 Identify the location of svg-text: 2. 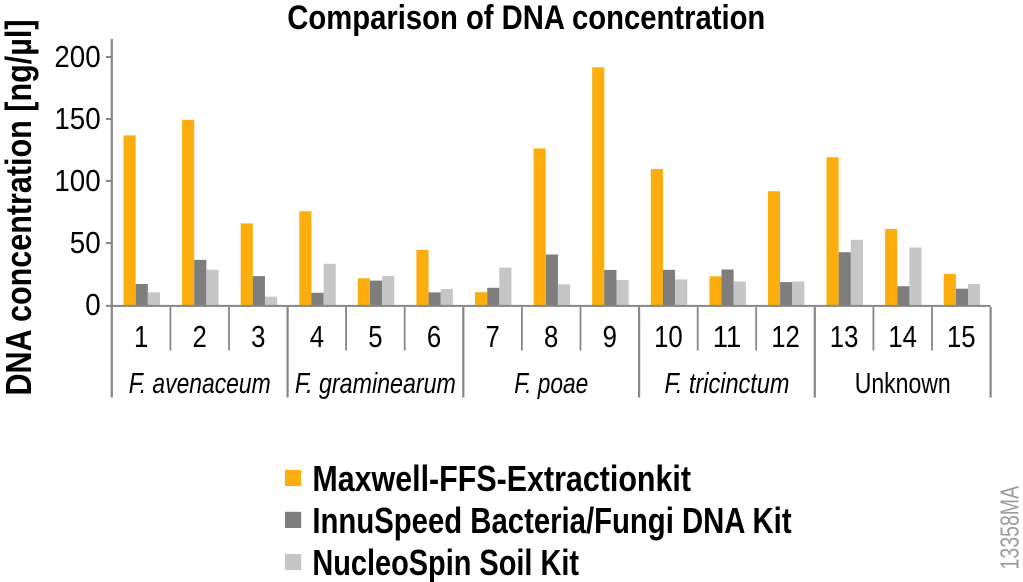
(200, 337).